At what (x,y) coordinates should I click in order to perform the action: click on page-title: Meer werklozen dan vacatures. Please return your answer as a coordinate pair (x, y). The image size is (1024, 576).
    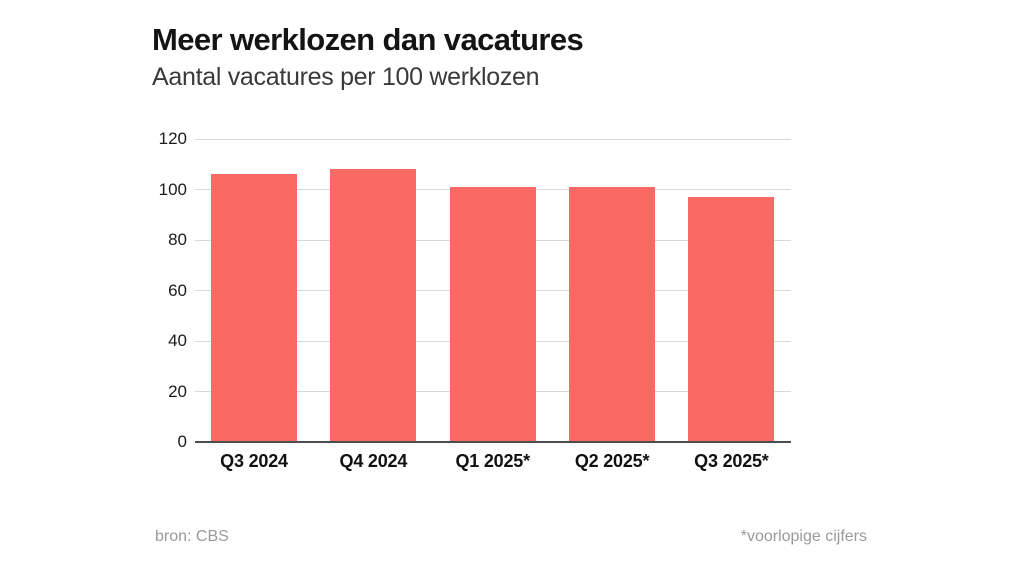
    Looking at the image, I should click on (368, 39).